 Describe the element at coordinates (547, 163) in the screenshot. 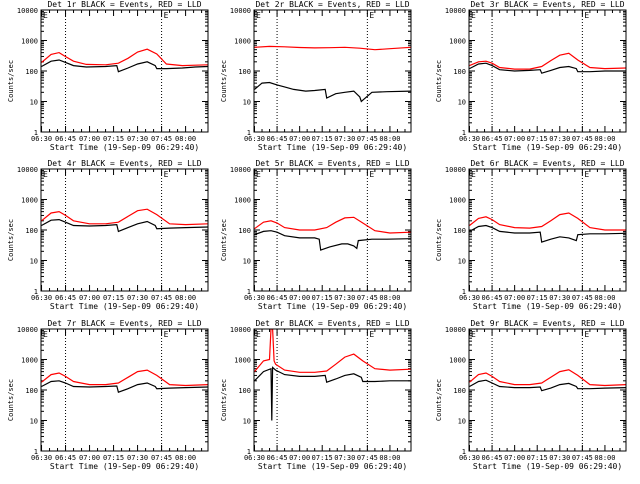

I see `panel-title: Det 6r BLACK = Events, RED = LLD` at that location.